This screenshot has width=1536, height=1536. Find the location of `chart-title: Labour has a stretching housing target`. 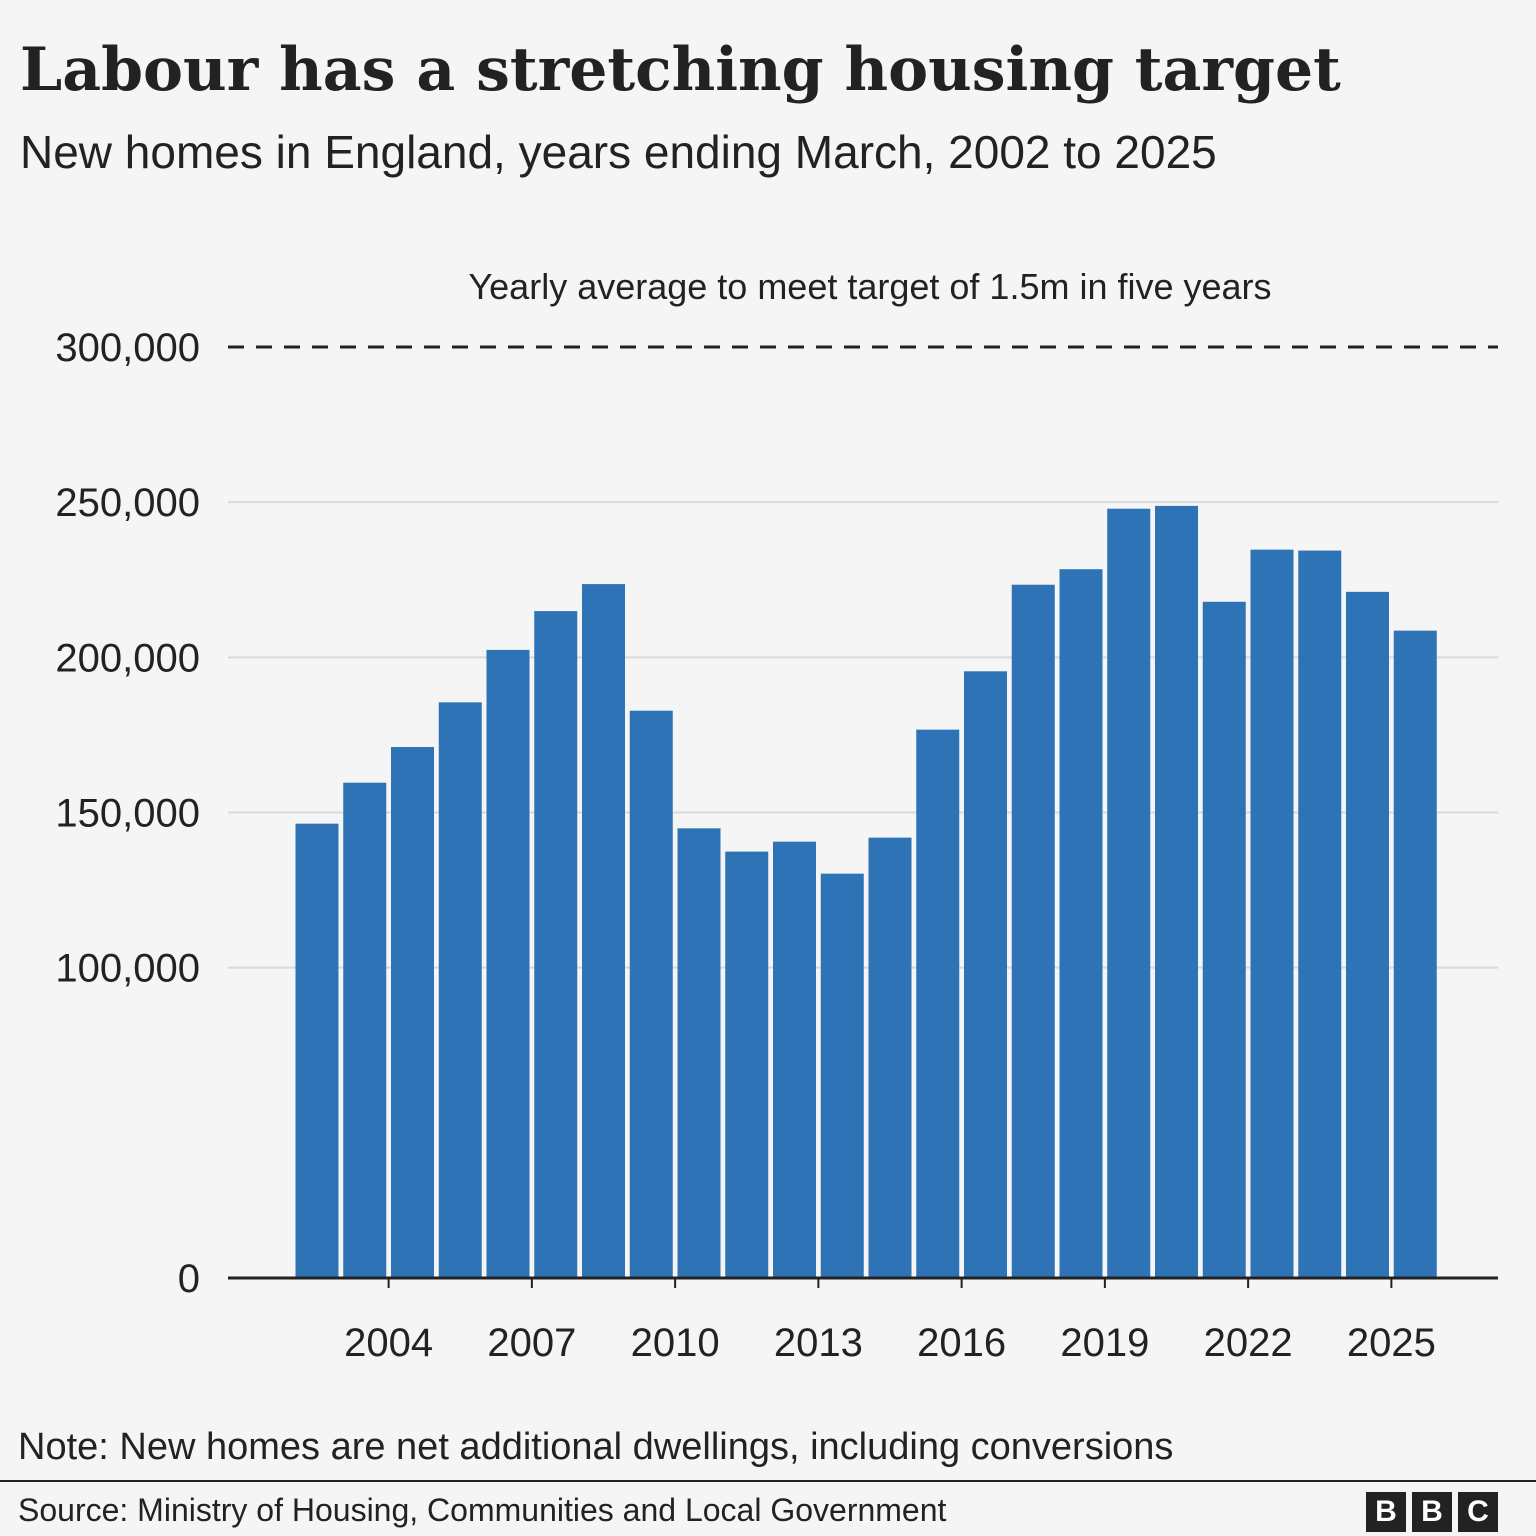

chart-title: Labour has a stretching housing target is located at coordinates (680, 70).